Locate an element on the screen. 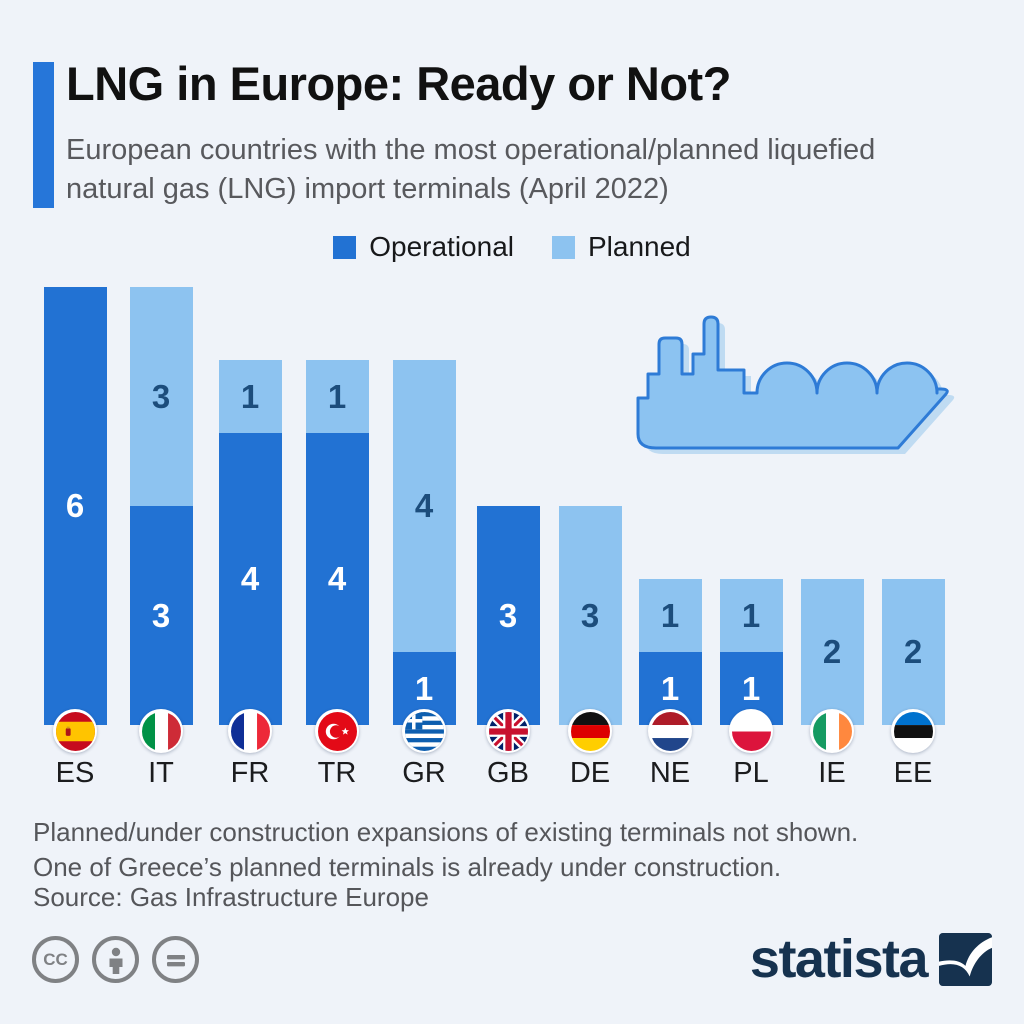  bar-segment-planned-PL: 1 is located at coordinates (751, 615).